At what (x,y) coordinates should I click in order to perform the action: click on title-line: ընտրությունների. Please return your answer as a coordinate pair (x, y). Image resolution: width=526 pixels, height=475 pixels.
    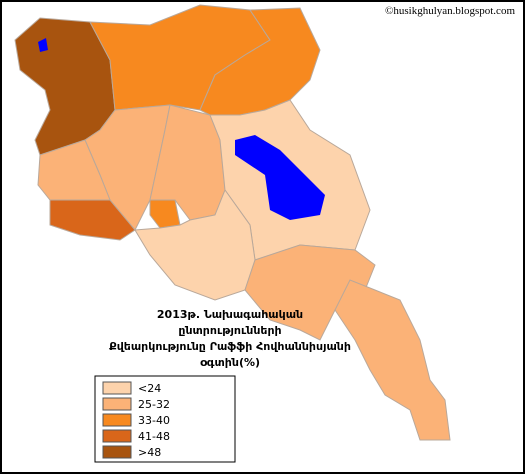
    Looking at the image, I should click on (229, 330).